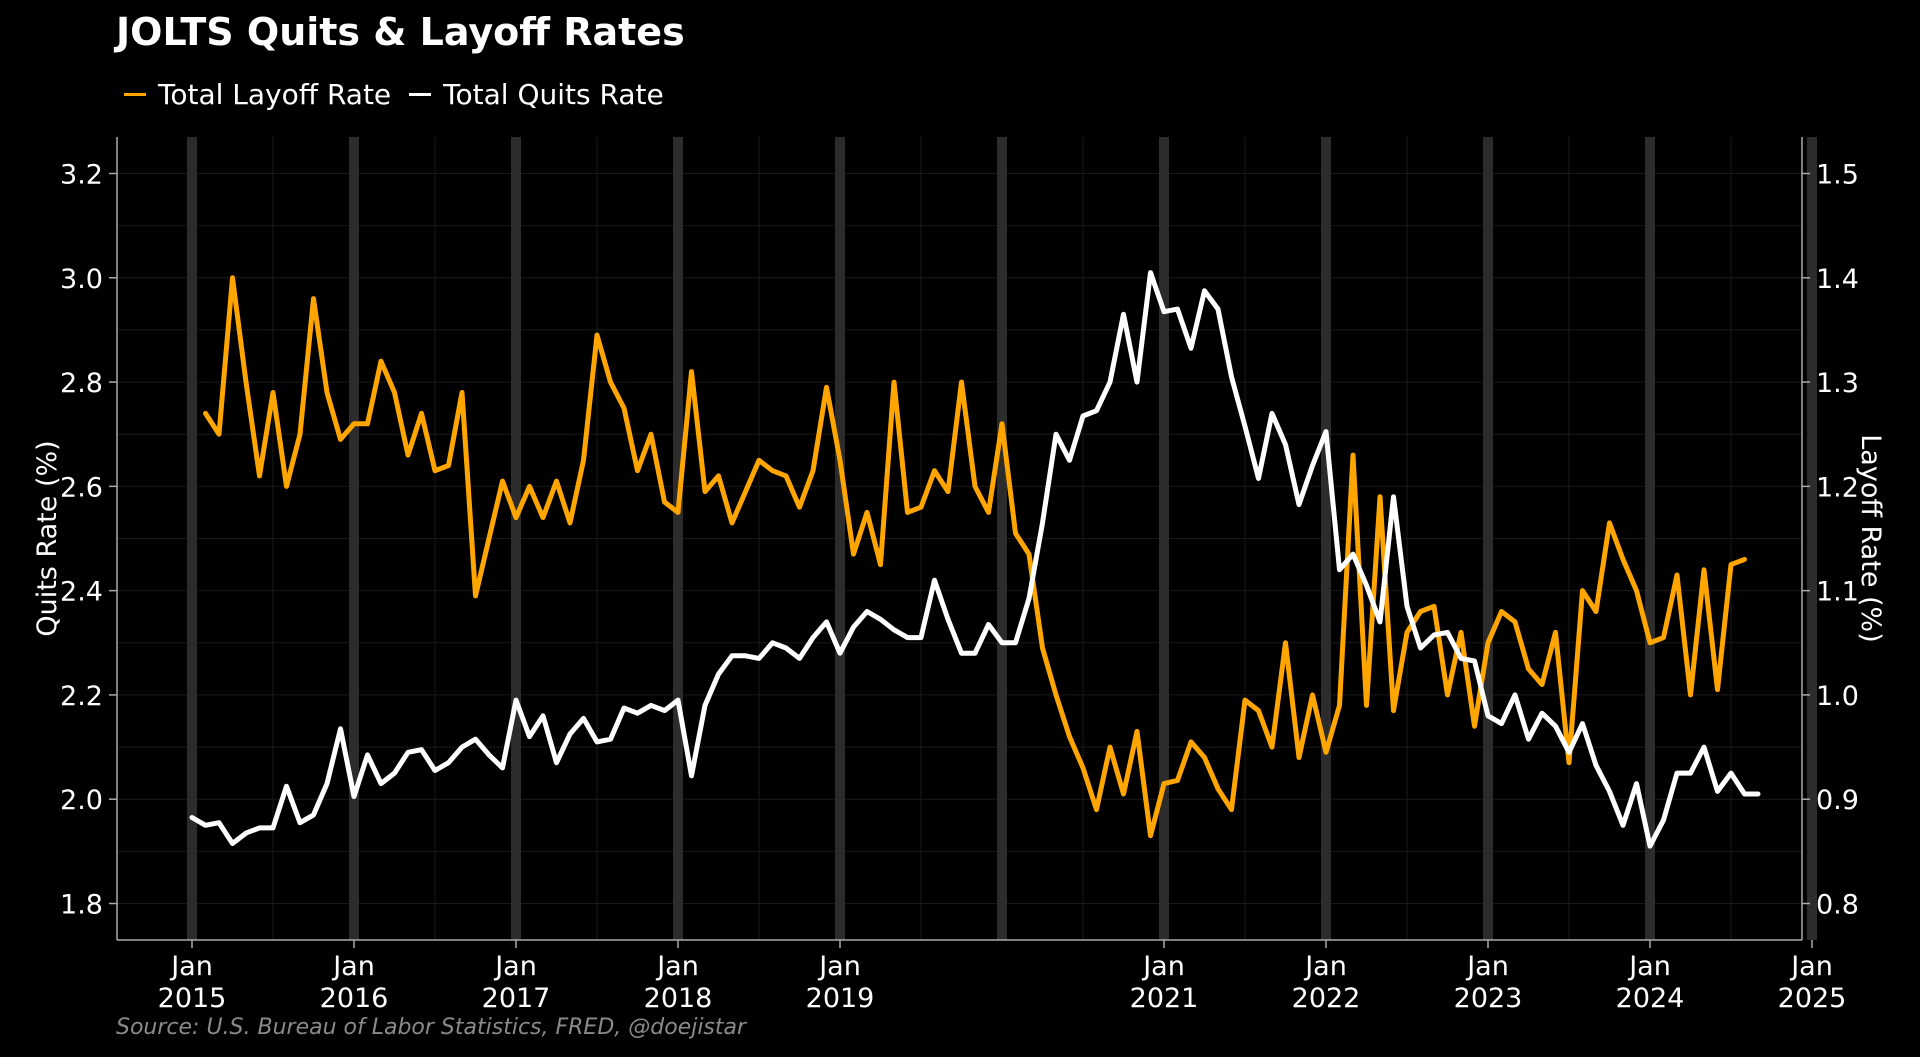 This screenshot has width=1920, height=1057. I want to click on x-tick-label-year: 2021, so click(1164, 998).